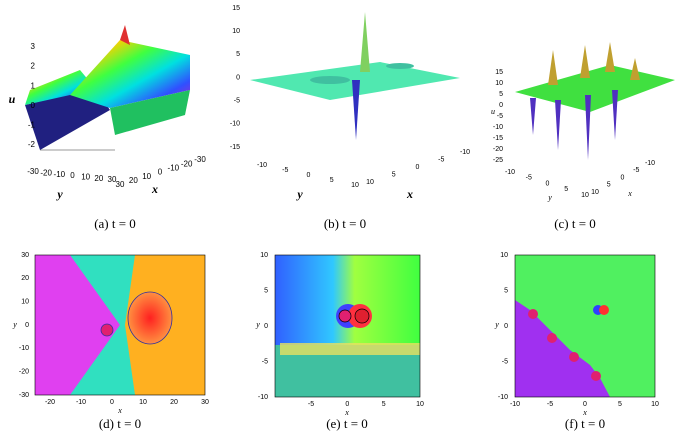  Describe the element at coordinates (32, 144) in the screenshot. I see `tick-label: -2` at that location.